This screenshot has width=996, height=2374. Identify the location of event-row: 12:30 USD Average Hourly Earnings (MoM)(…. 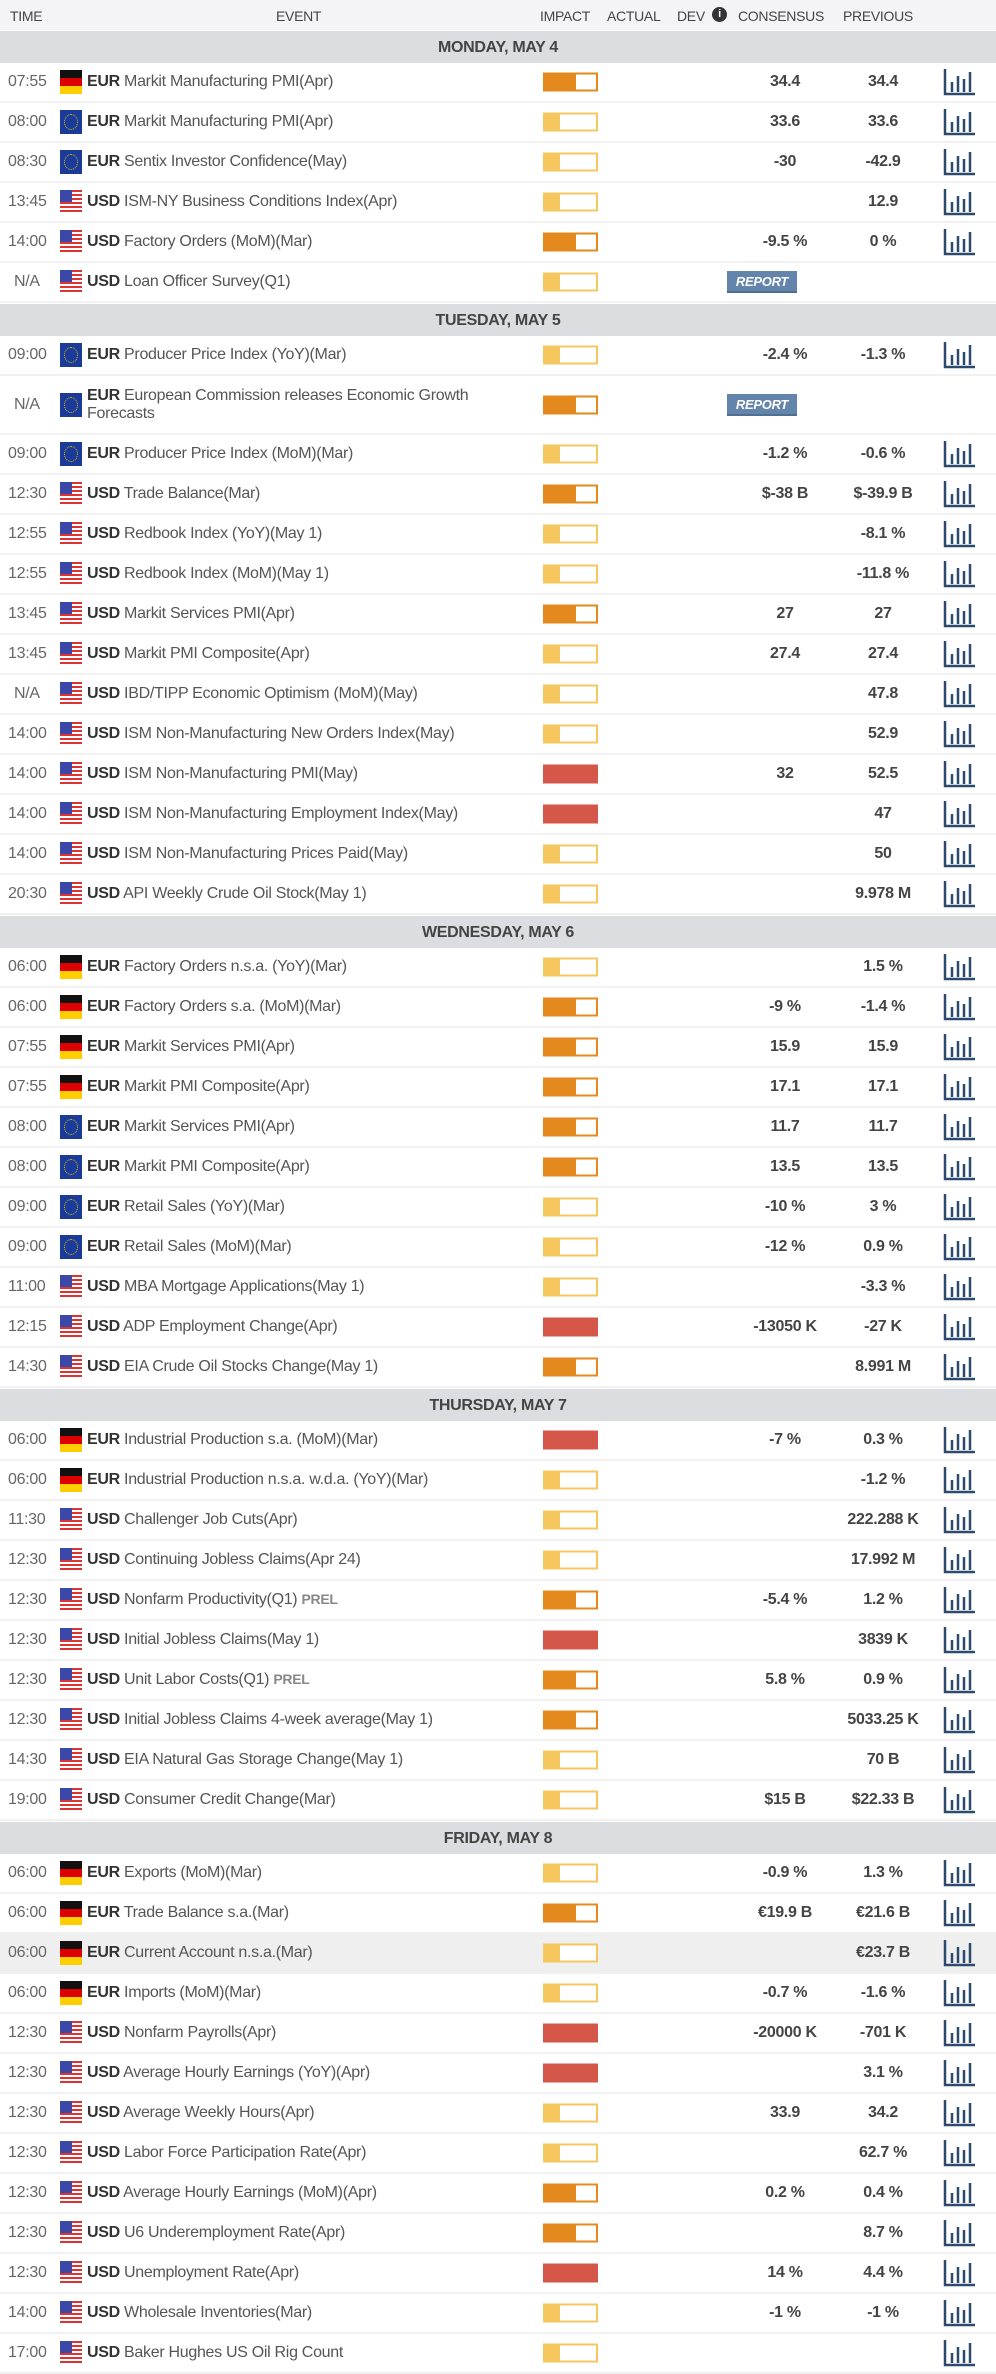
(498, 2194).